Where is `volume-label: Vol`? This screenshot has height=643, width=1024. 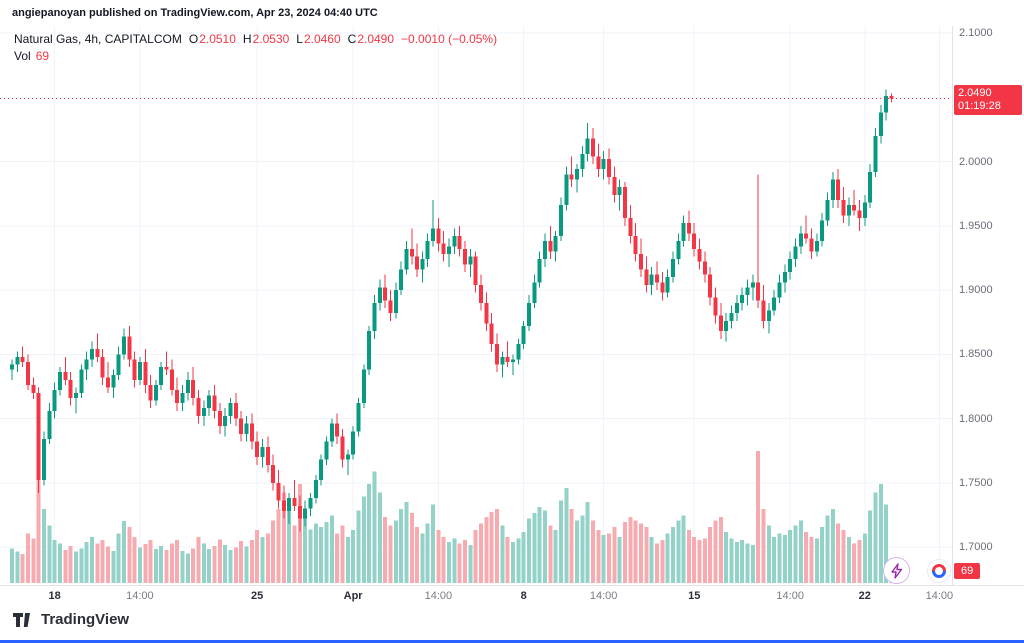 volume-label: Vol is located at coordinates (22, 56).